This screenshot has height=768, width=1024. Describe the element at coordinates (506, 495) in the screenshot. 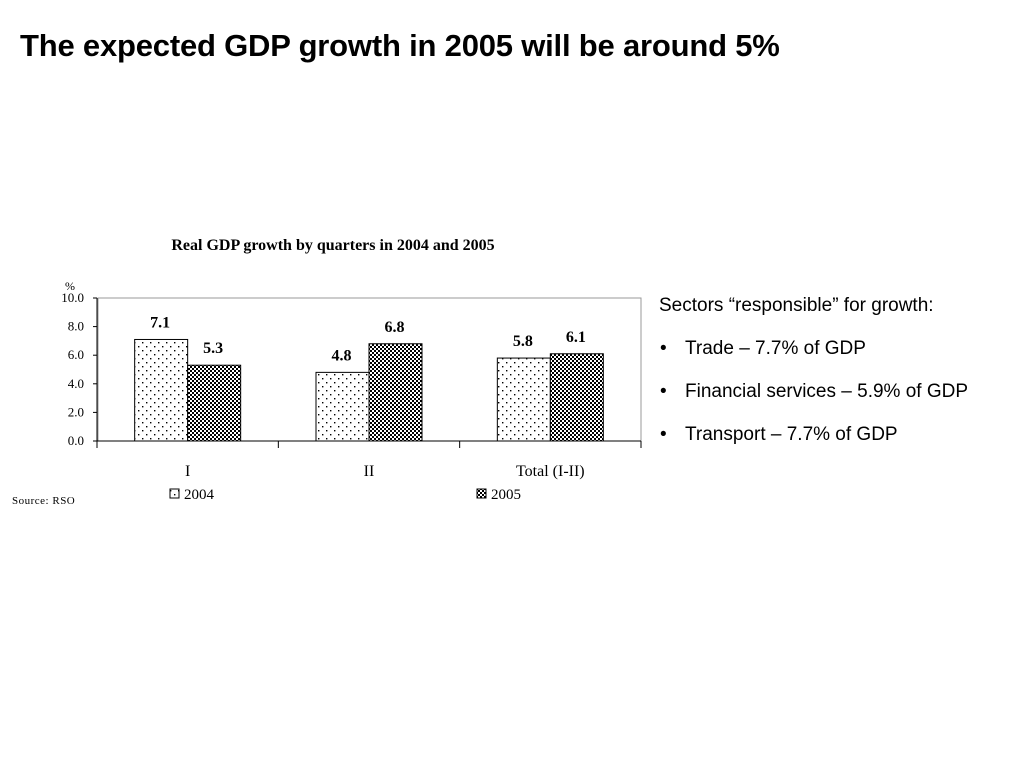

I see `legend-label: 2005` at that location.